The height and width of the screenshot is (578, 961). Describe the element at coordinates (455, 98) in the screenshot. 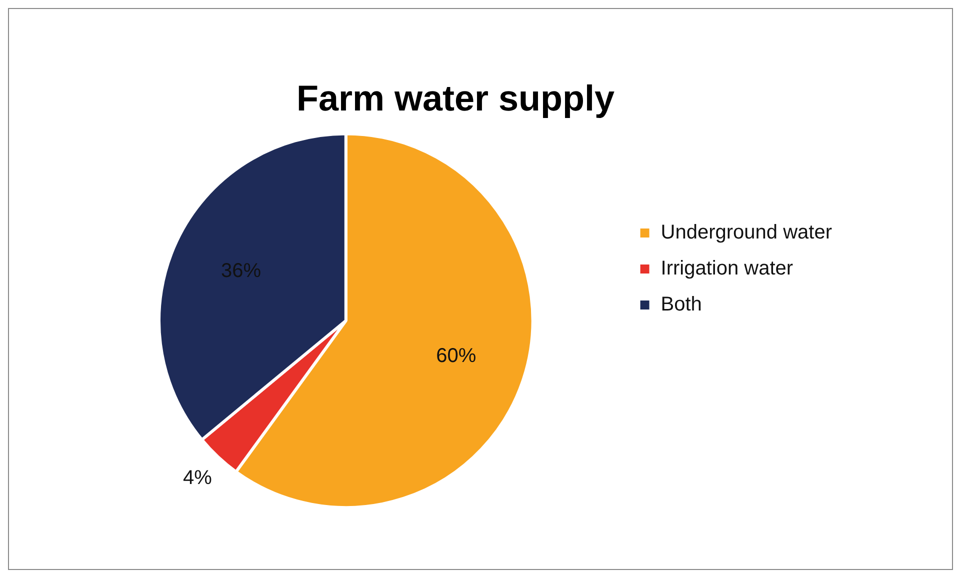

I see `chart-title: Farm water supply` at that location.